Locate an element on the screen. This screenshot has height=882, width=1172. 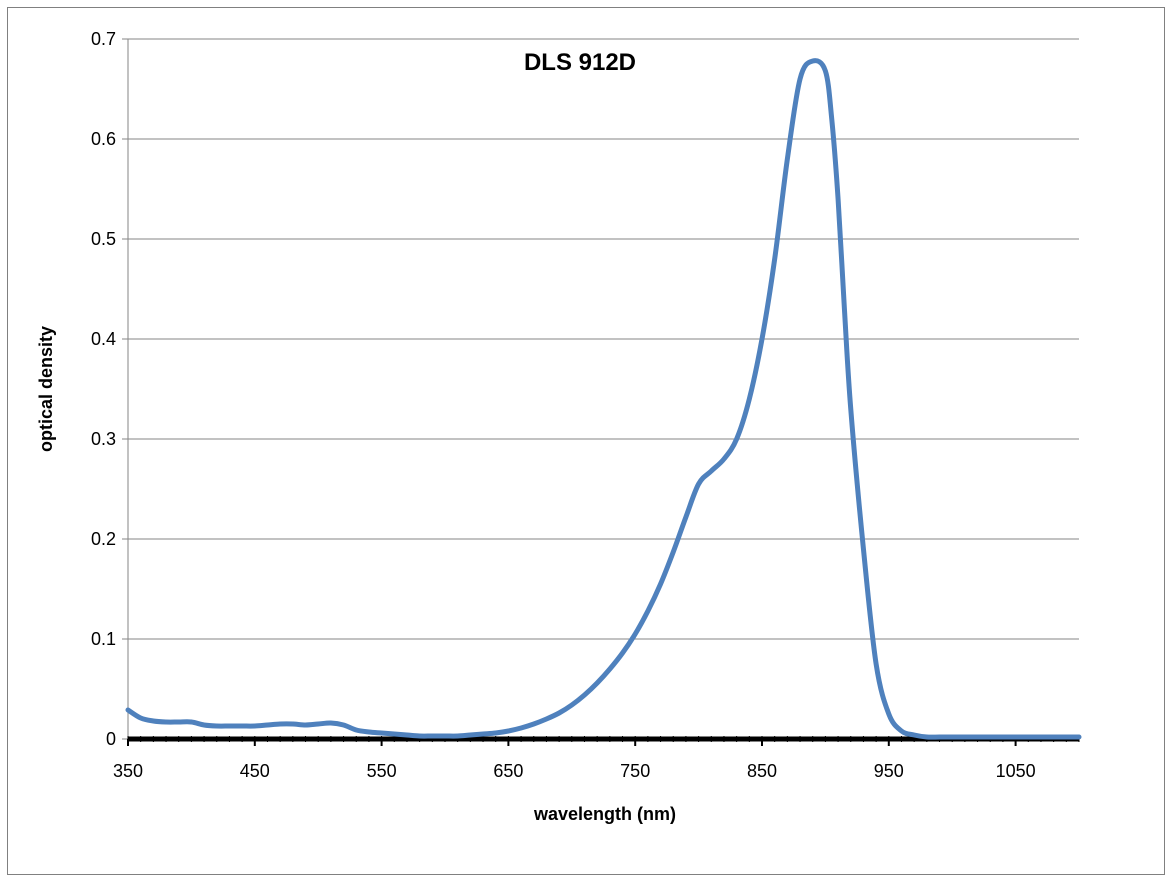
x-axis-title: wavelength (nm) is located at coordinates (604, 814).